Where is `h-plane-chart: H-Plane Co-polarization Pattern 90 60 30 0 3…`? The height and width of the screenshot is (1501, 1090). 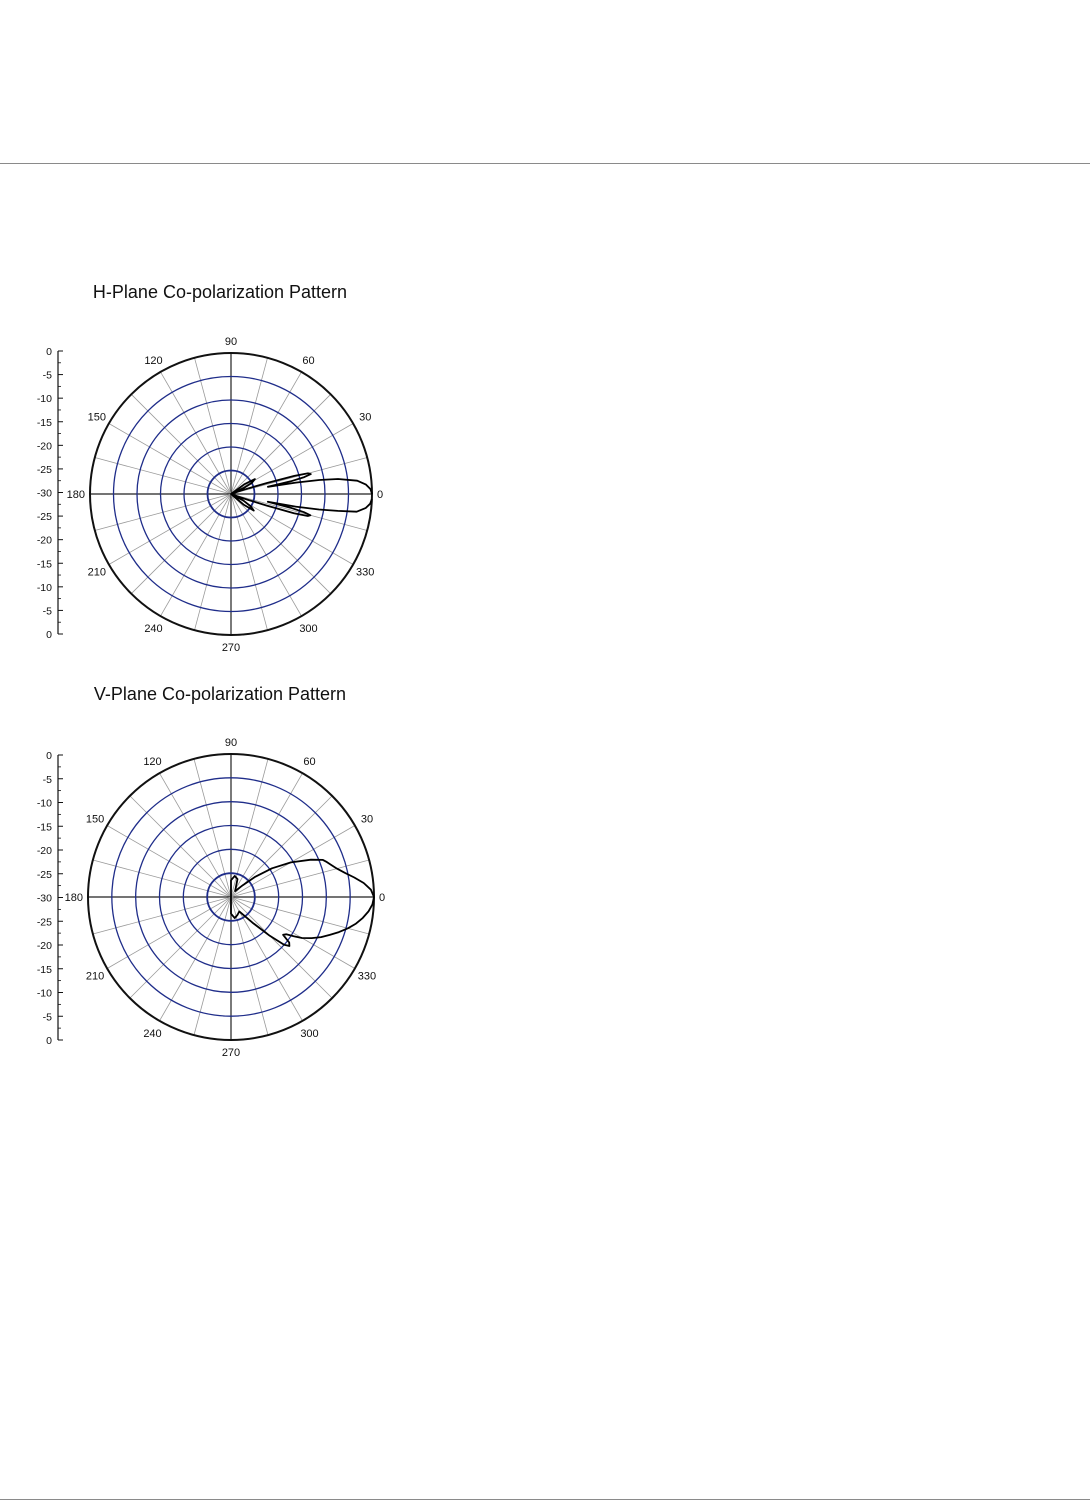 h-plane-chart: H-Plane Co-polarization Pattern 90 60 30 0 3… is located at coordinates (210, 466).